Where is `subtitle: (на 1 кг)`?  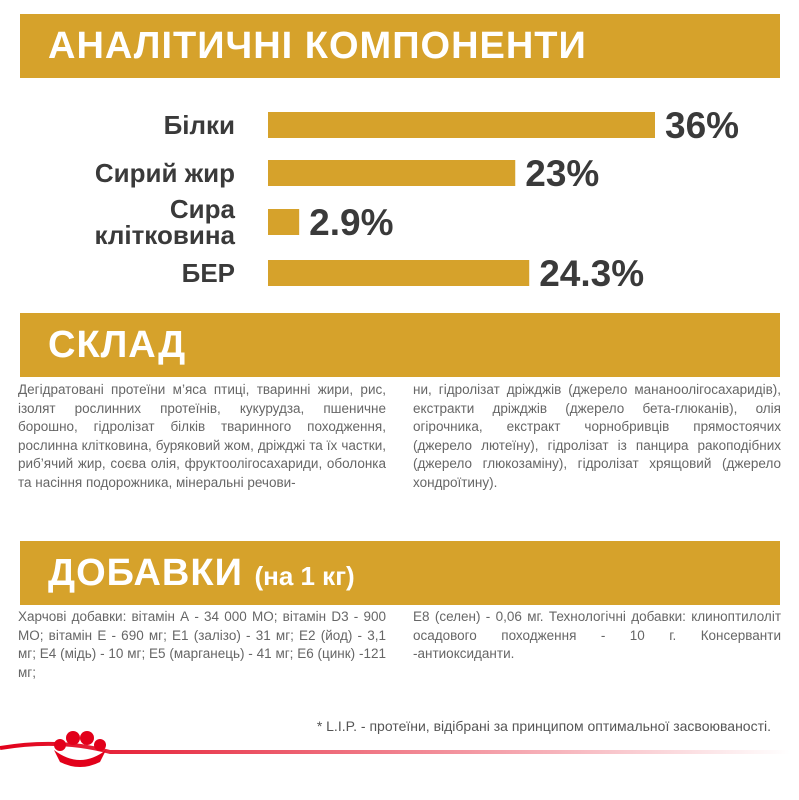 subtitle: (на 1 кг) is located at coordinates (304, 576).